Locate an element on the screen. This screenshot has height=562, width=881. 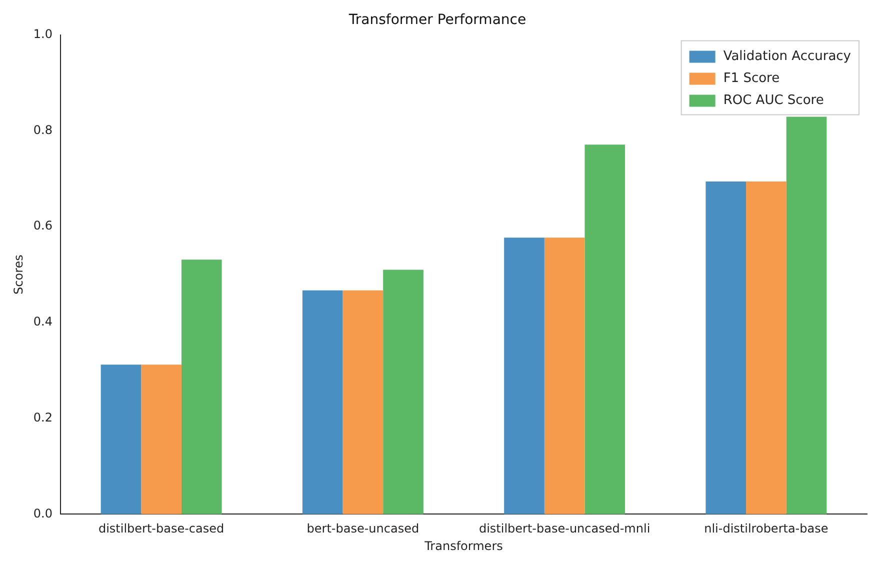
y-tick-label: 0.2 is located at coordinates (42, 417).